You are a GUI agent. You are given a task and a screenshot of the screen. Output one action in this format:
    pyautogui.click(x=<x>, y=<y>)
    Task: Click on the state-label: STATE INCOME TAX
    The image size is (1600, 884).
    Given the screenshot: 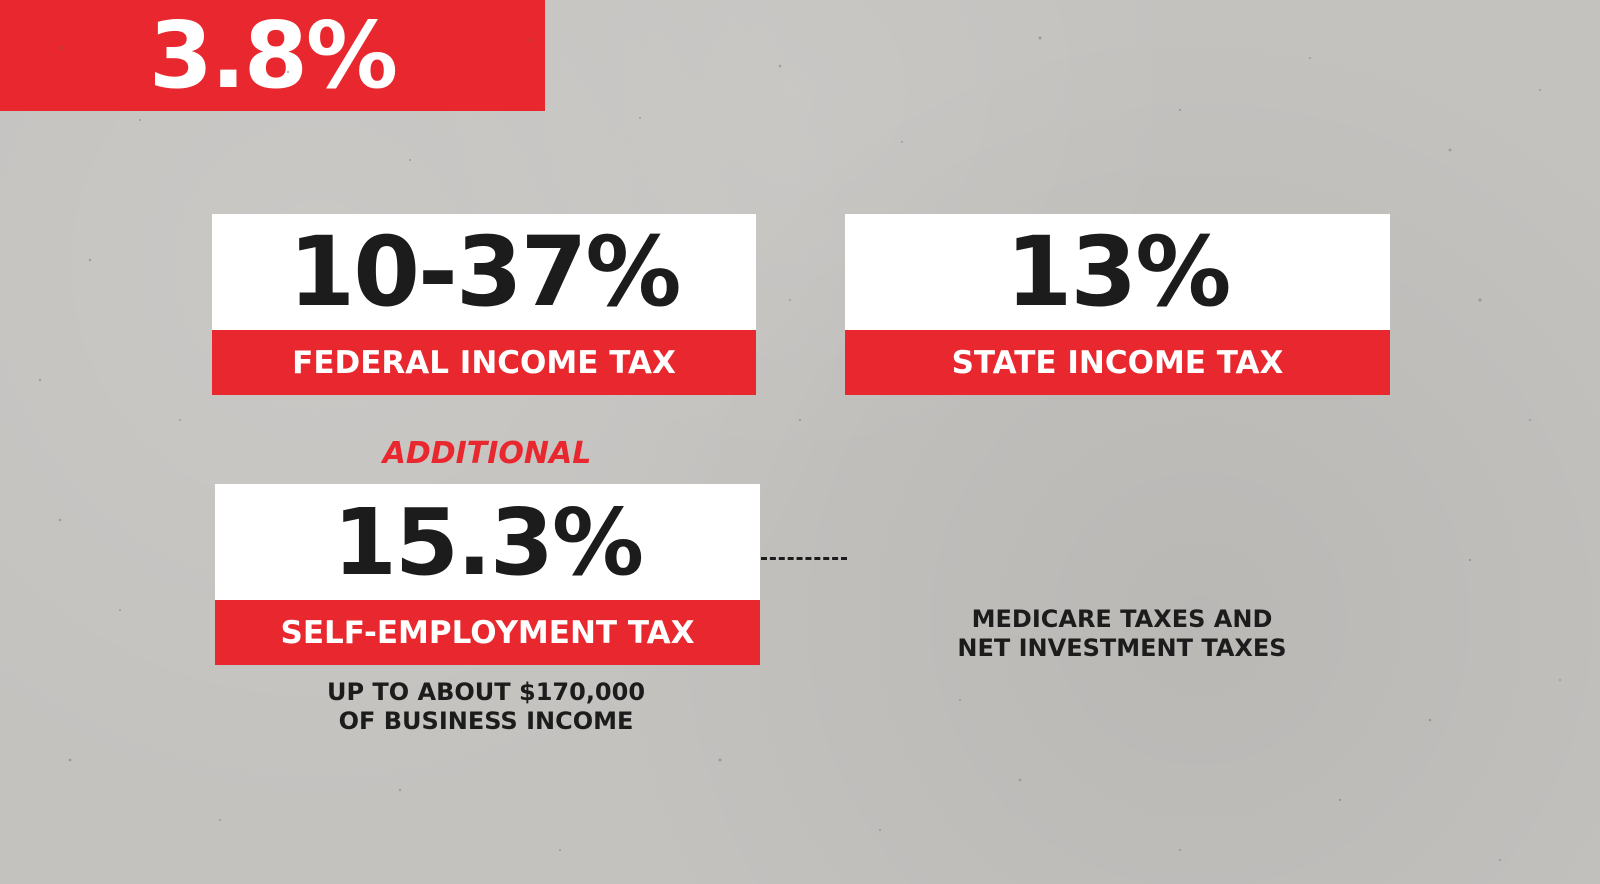 What is the action you would take?
    pyautogui.click(x=1117, y=362)
    